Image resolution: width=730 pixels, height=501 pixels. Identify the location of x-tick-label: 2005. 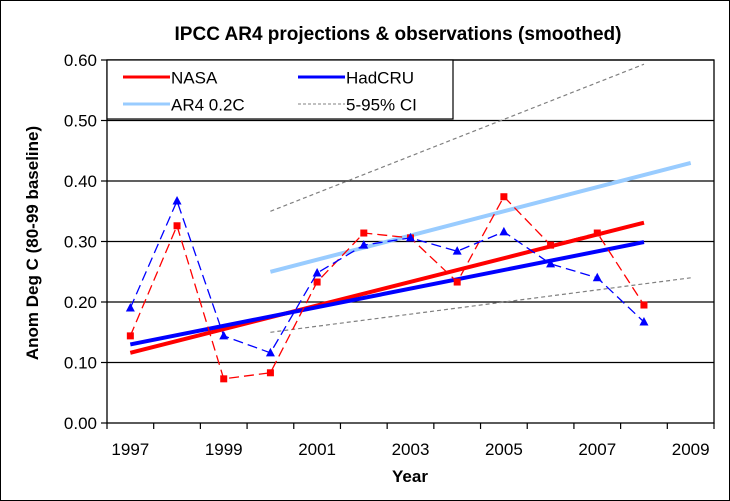
(504, 449).